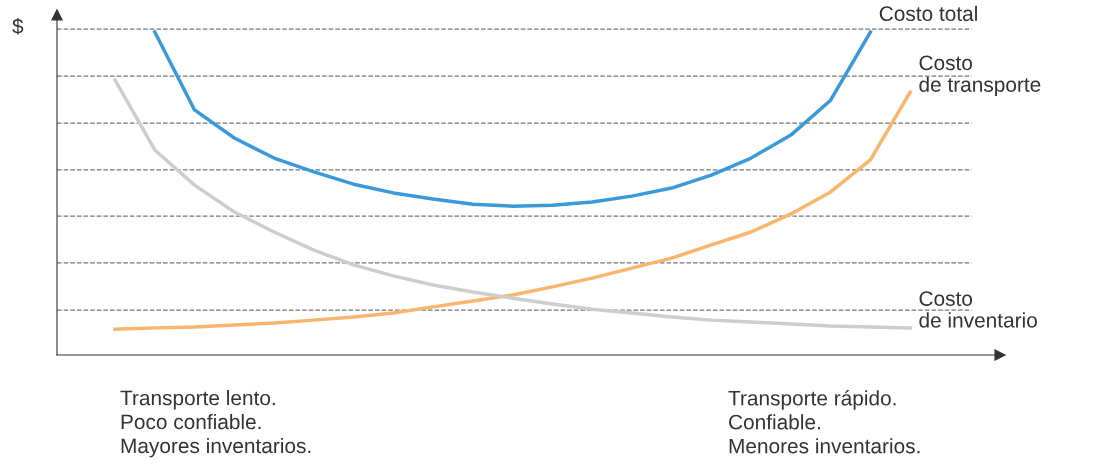 This screenshot has width=1098, height=472. What do you see at coordinates (980, 76) in the screenshot?
I see `series-label: Costo de transporte` at bounding box center [980, 76].